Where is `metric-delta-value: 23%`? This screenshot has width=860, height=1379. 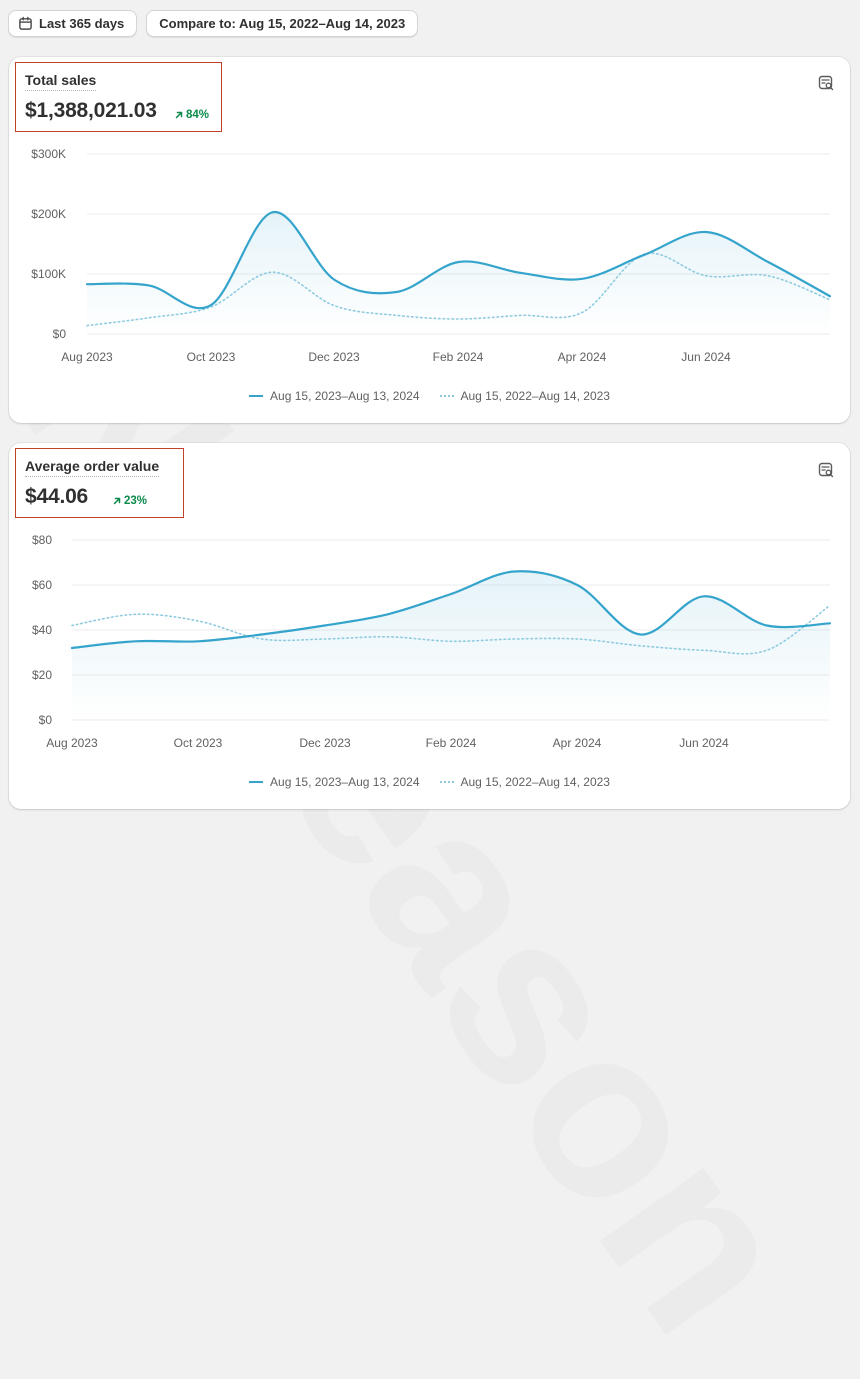
metric-delta-value: 23% is located at coordinates (136, 501).